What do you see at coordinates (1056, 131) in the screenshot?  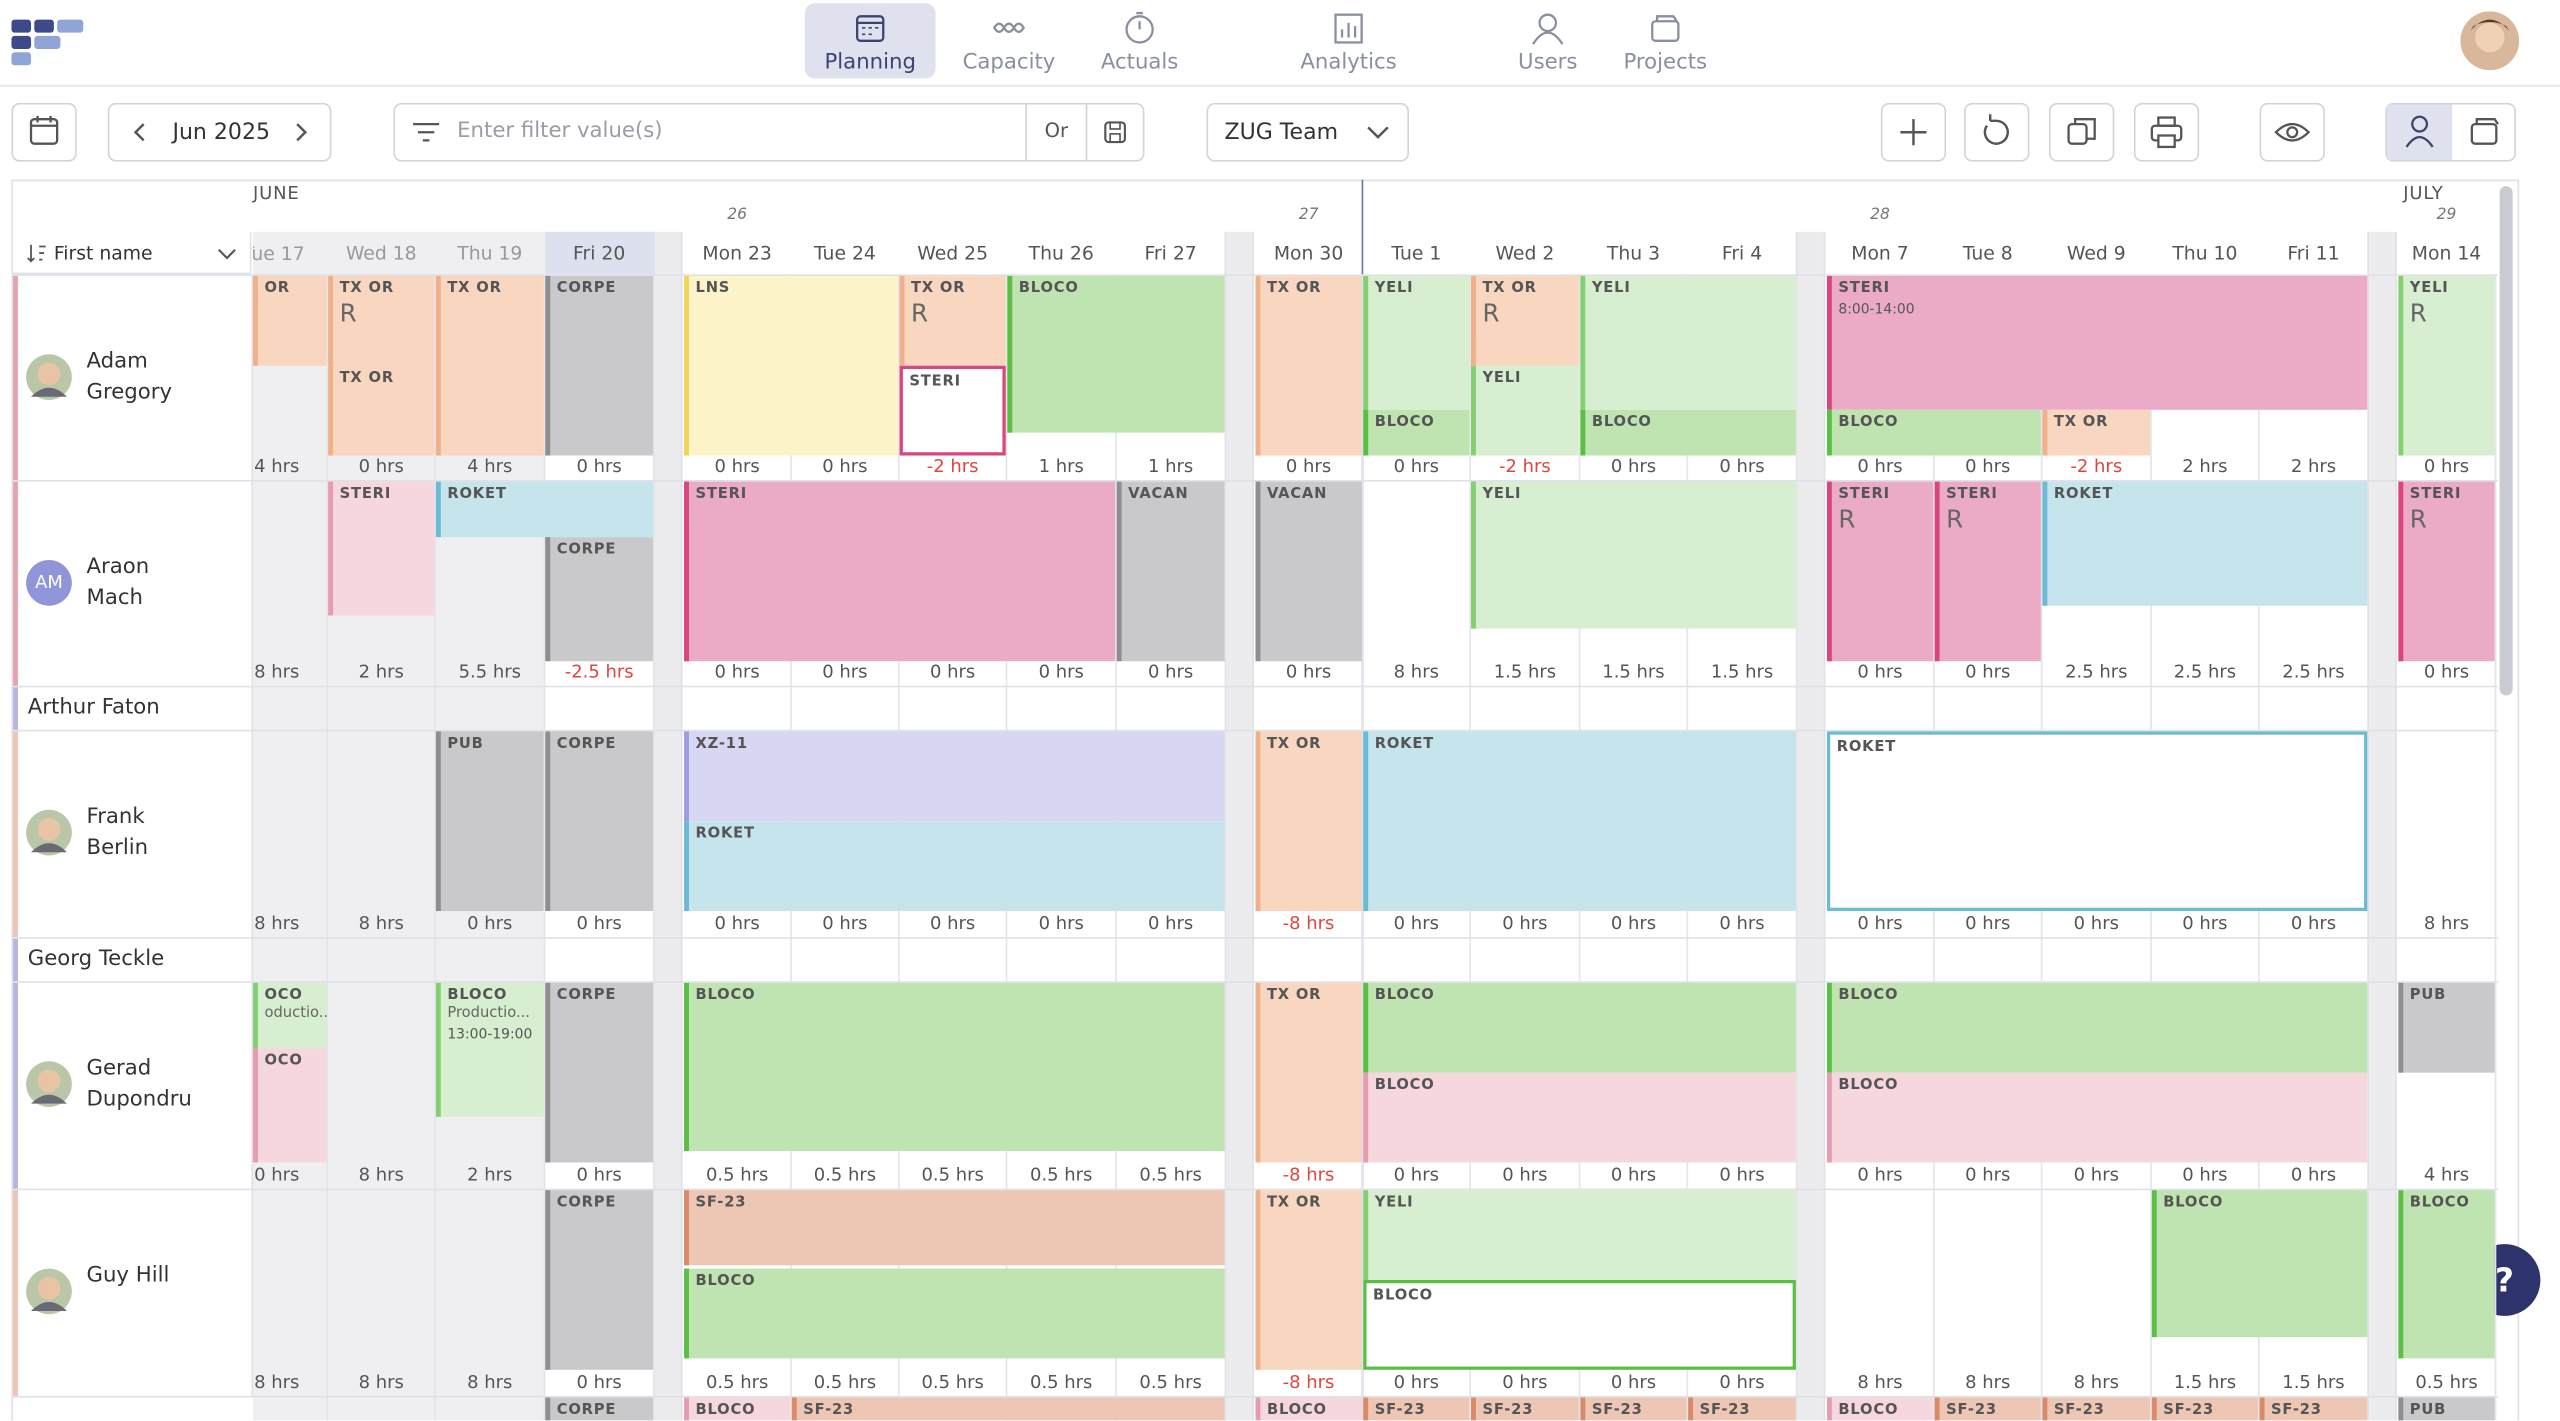 I see `or-toggle: Or` at bounding box center [1056, 131].